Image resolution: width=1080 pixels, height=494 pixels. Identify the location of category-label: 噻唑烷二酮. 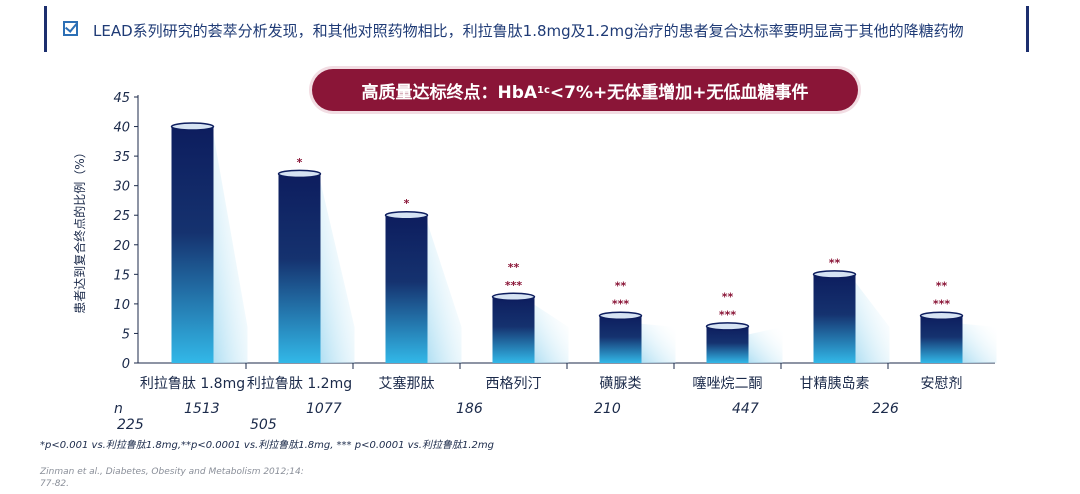
(728, 383).